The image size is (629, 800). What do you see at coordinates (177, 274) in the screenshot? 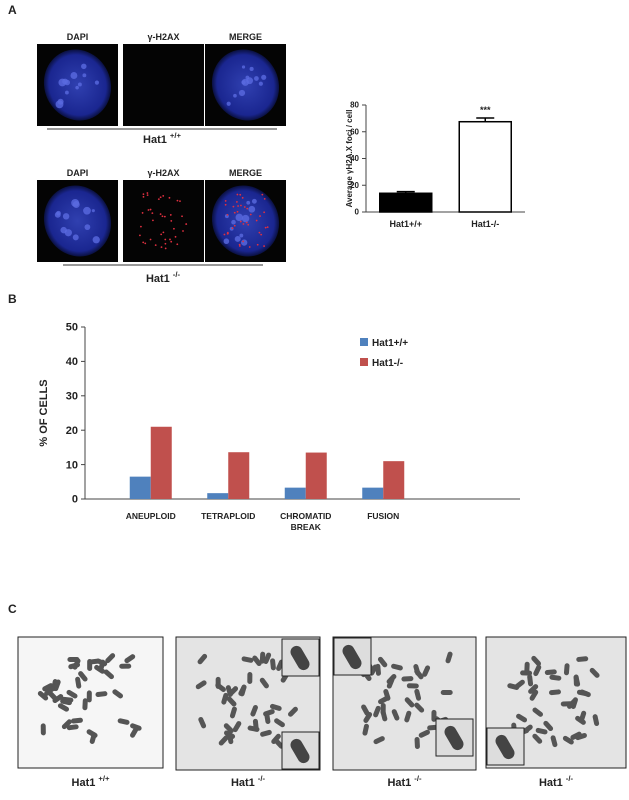
I see `label-superscript: -/-` at bounding box center [177, 274].